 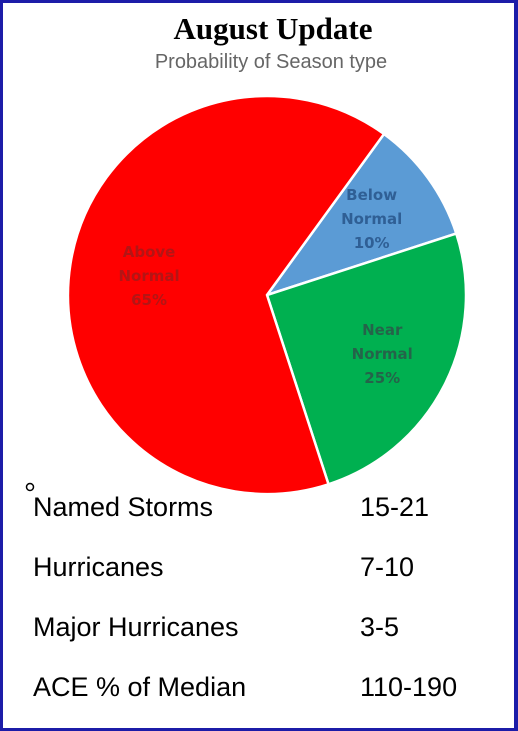 What do you see at coordinates (271, 62) in the screenshot?
I see `chart-subtitle: Probability of Season type` at bounding box center [271, 62].